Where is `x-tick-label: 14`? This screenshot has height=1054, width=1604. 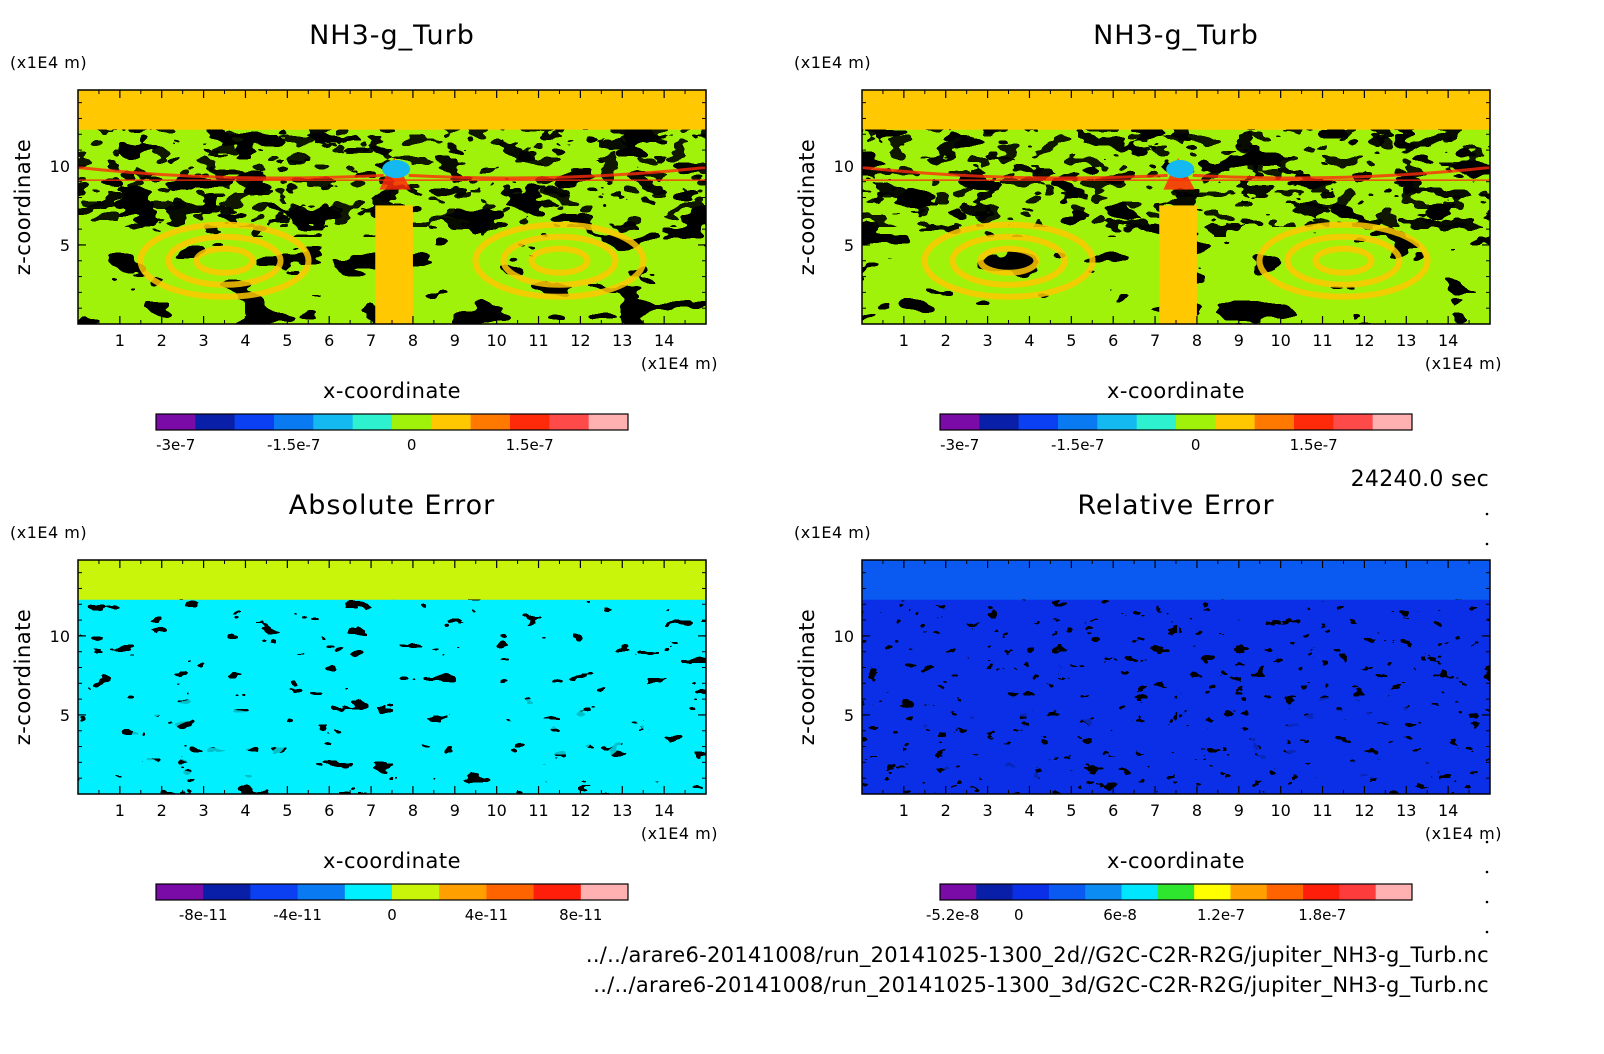 x-tick-label: 14 is located at coordinates (1448, 340).